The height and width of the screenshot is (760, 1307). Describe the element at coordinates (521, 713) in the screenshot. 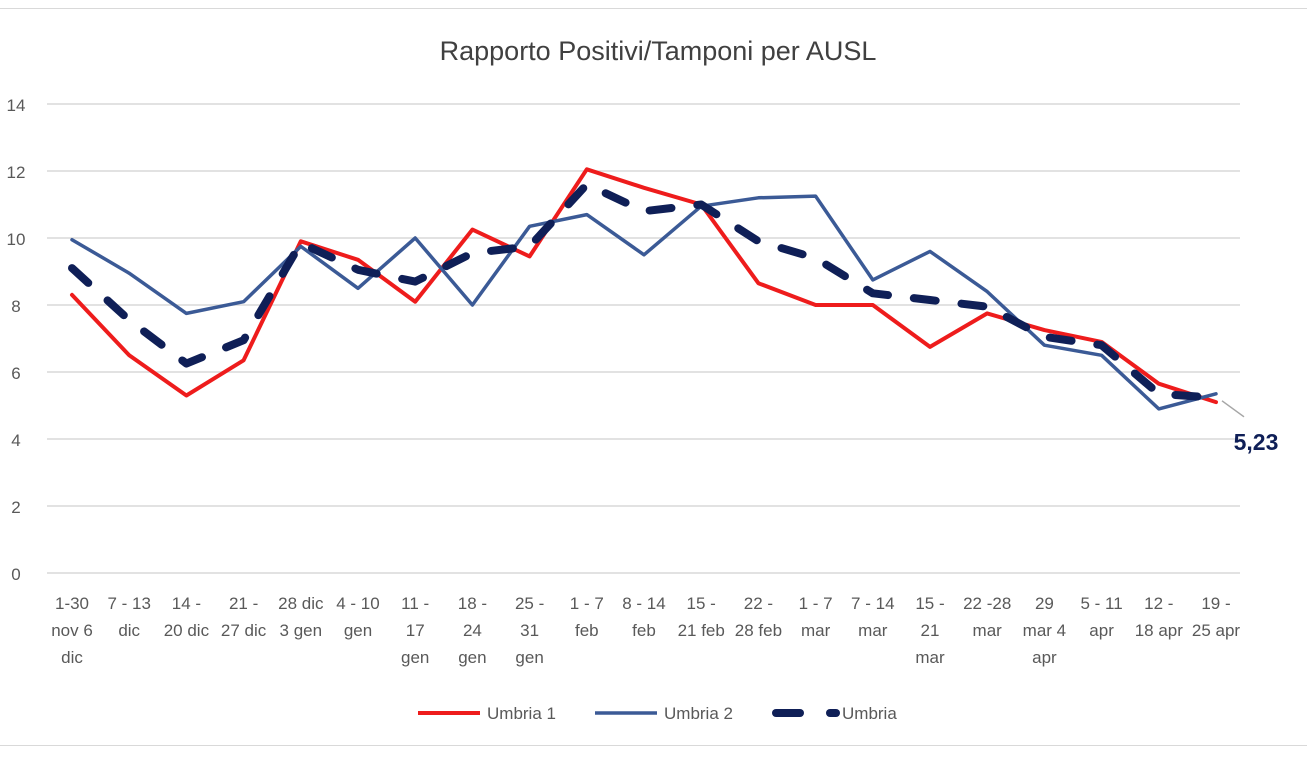

I see `legend-label: Umbria 1` at that location.